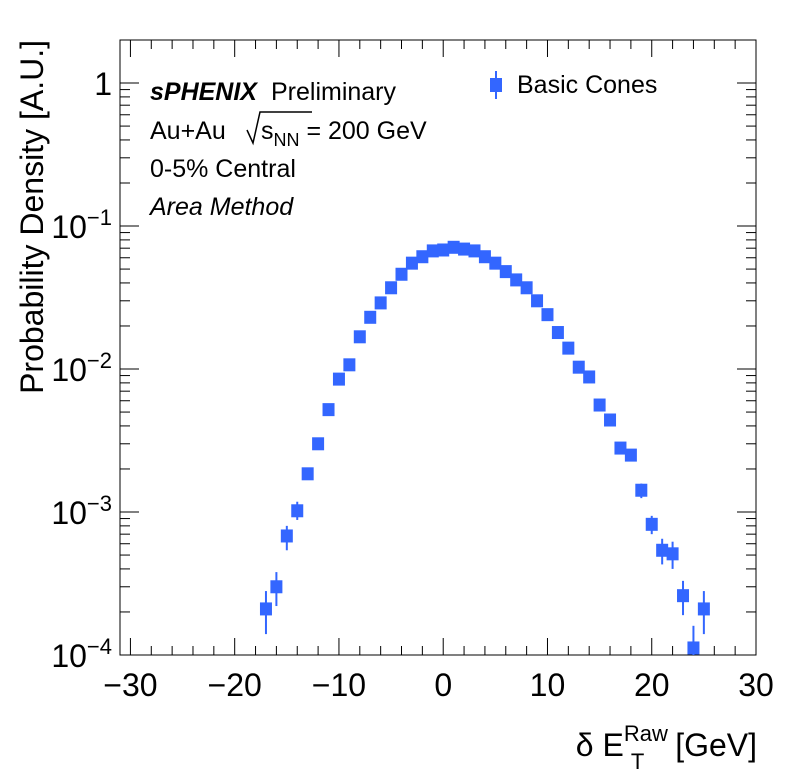 The height and width of the screenshot is (772, 796). Describe the element at coordinates (279, 128) in the screenshot. I see `sqrt-symbol` at that location.